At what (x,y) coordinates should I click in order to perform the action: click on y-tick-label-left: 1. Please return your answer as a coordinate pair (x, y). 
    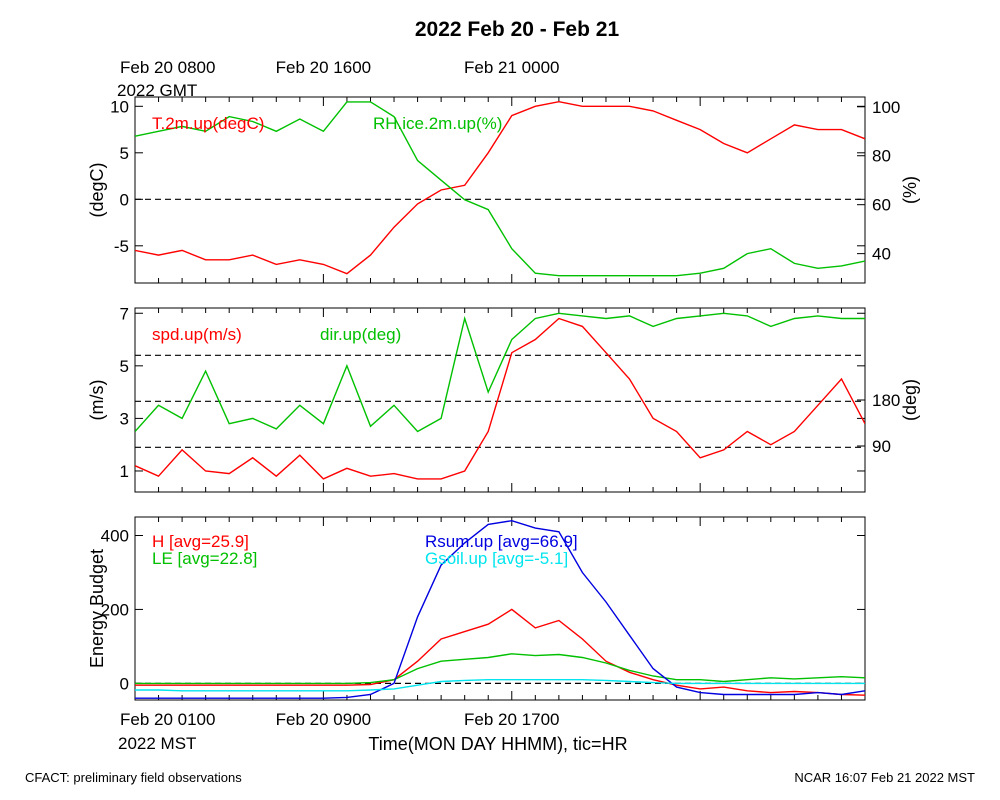
    Looking at the image, I should click on (124, 471).